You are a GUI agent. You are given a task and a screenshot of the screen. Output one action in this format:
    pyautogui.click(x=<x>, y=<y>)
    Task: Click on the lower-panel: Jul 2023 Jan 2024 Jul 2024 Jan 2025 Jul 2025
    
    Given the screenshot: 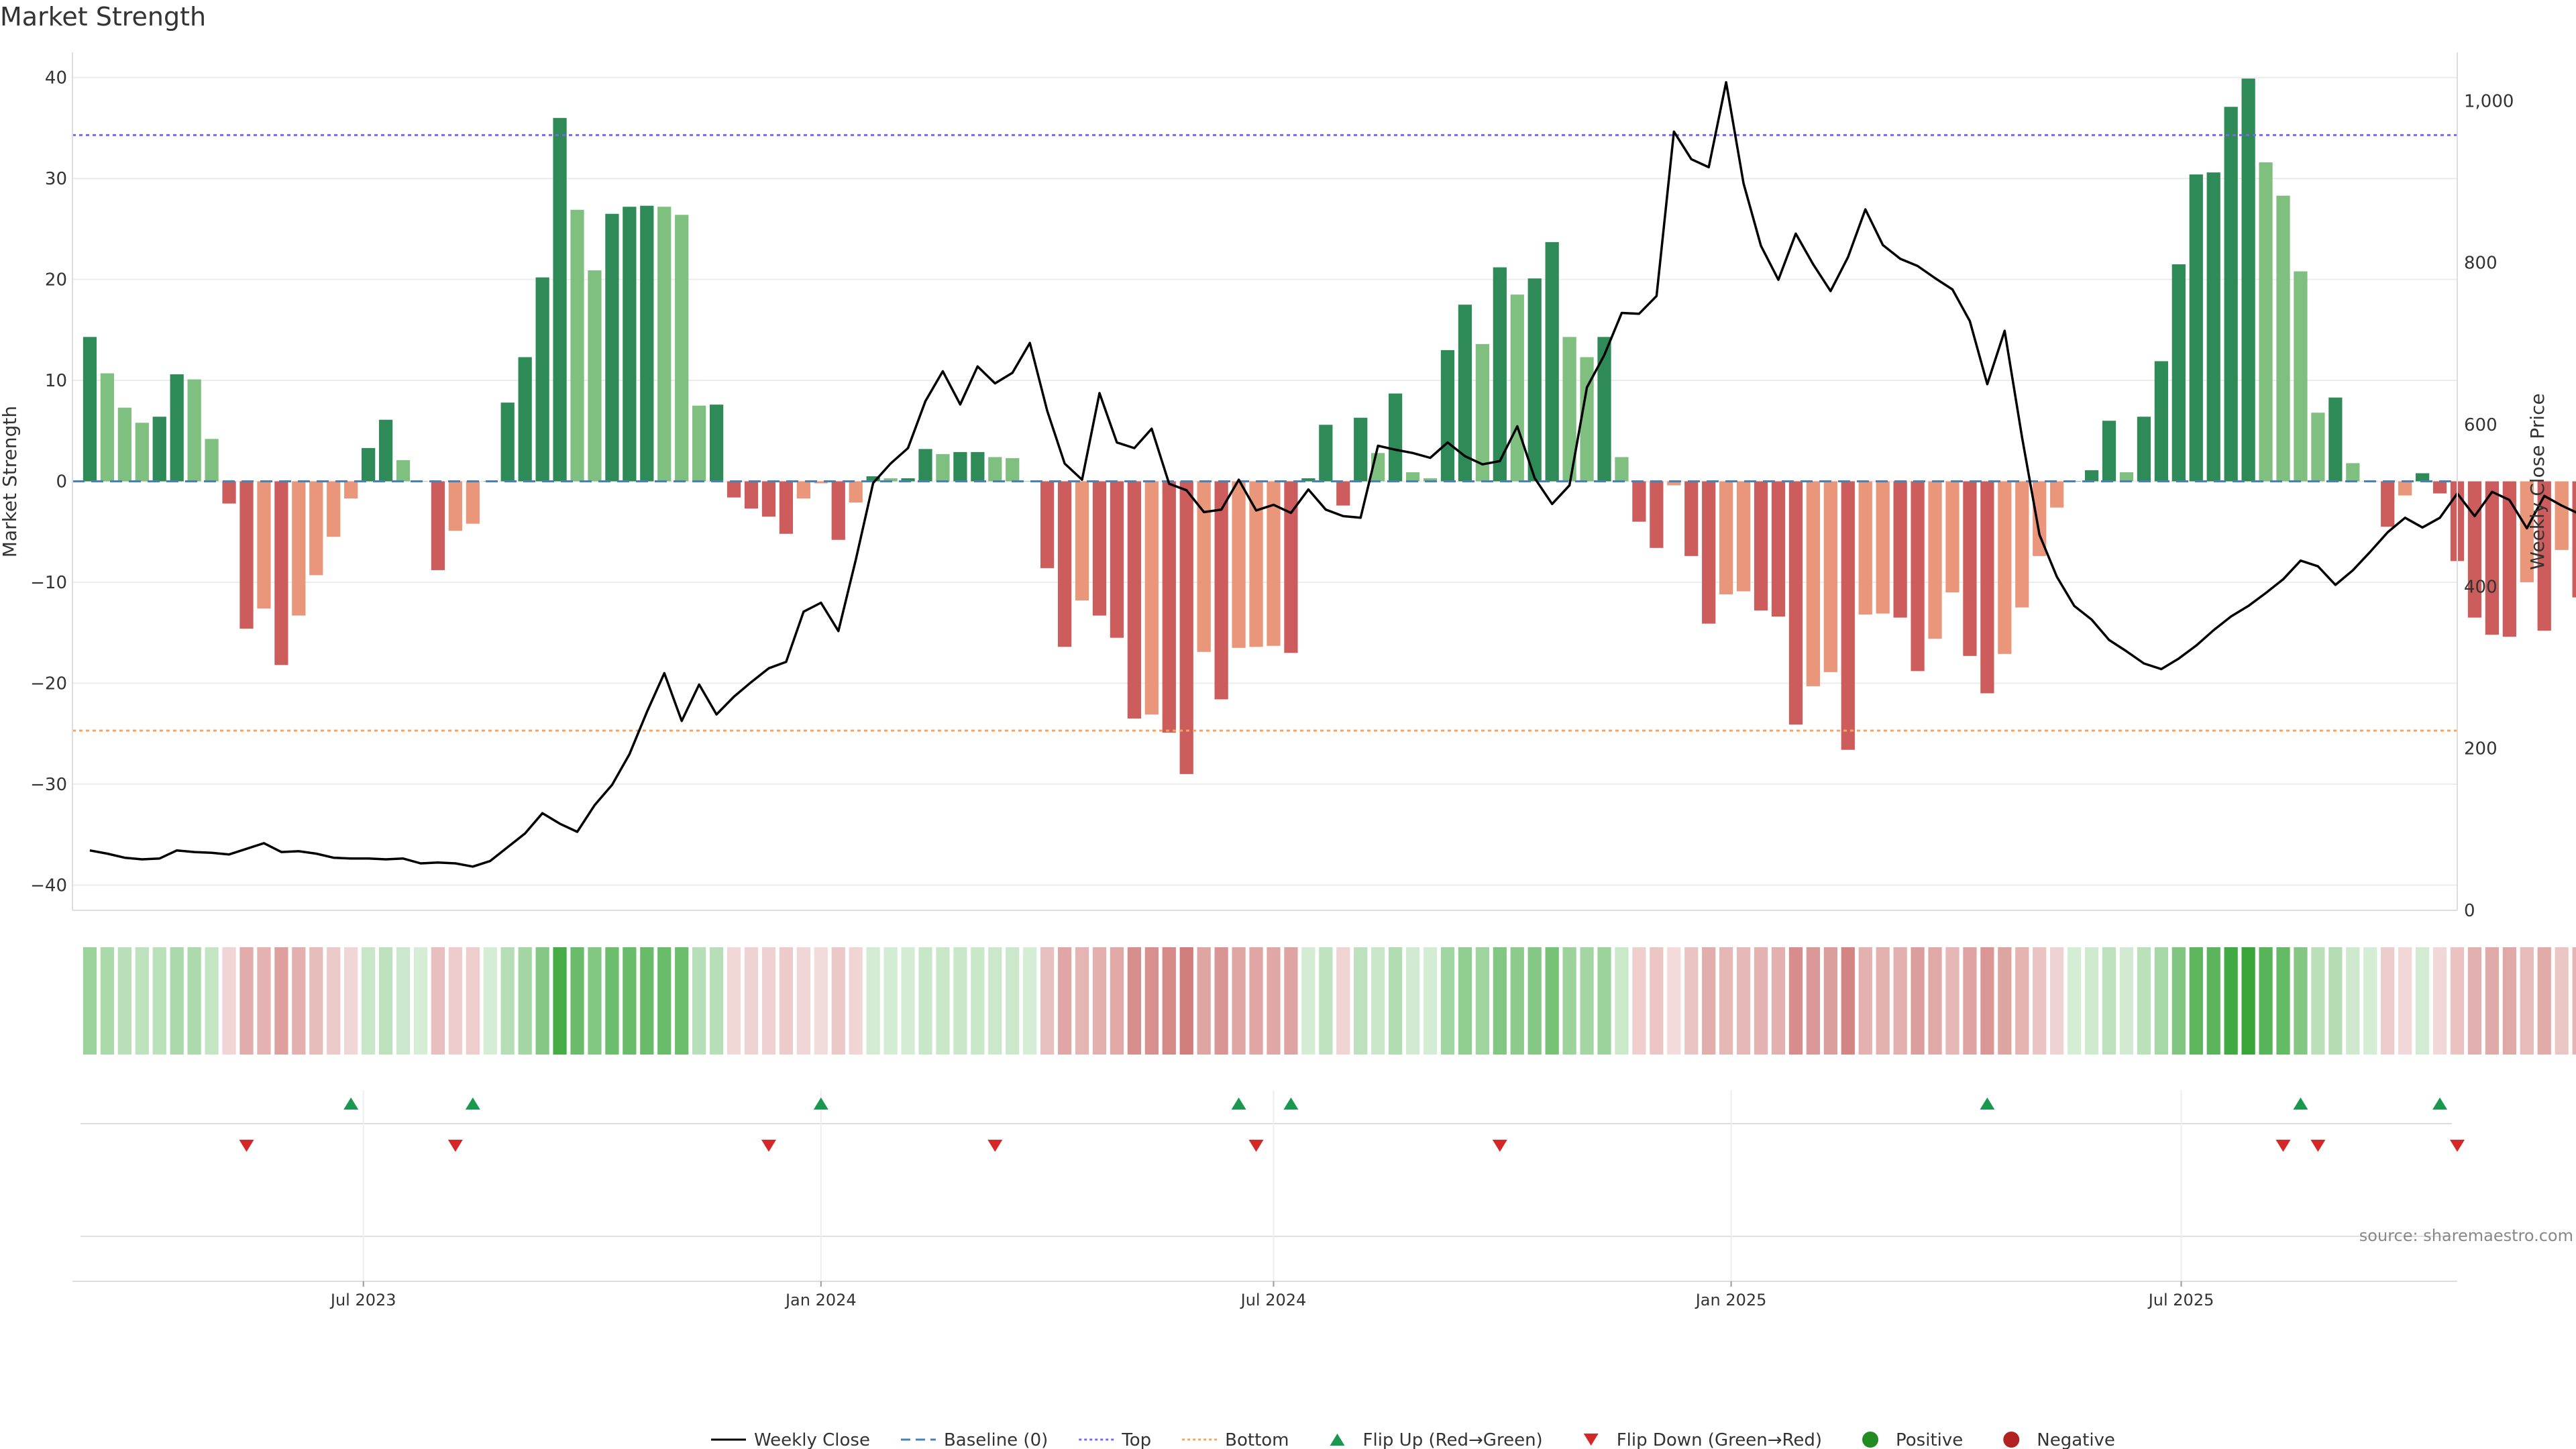 What is the action you would take?
    pyautogui.click(x=1264, y=1295)
    